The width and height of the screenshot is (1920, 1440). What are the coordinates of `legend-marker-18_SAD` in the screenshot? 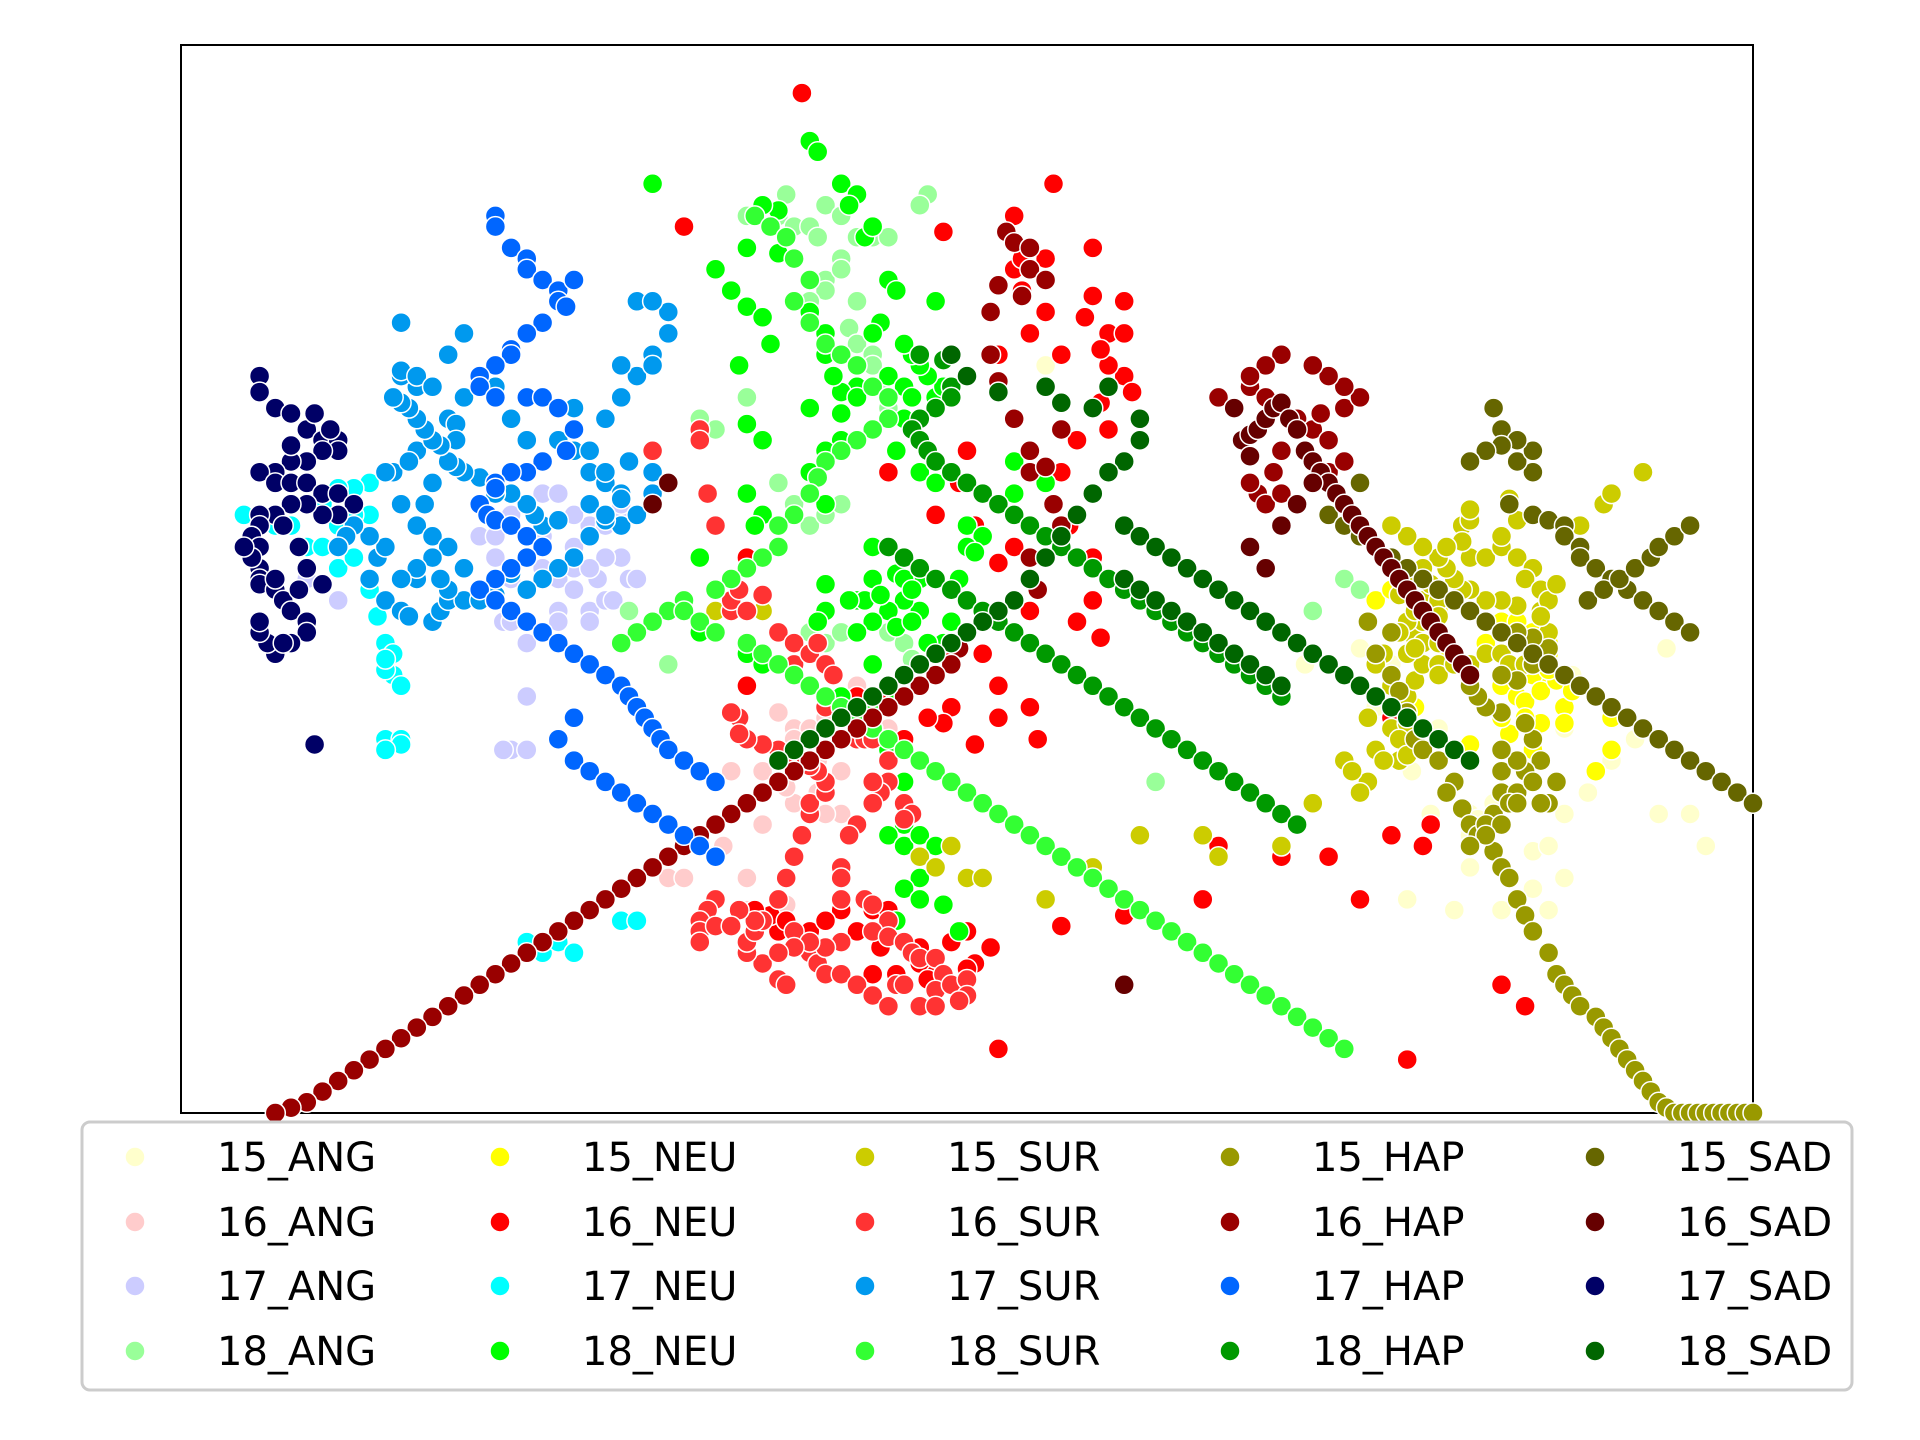 It's located at (1595, 1351).